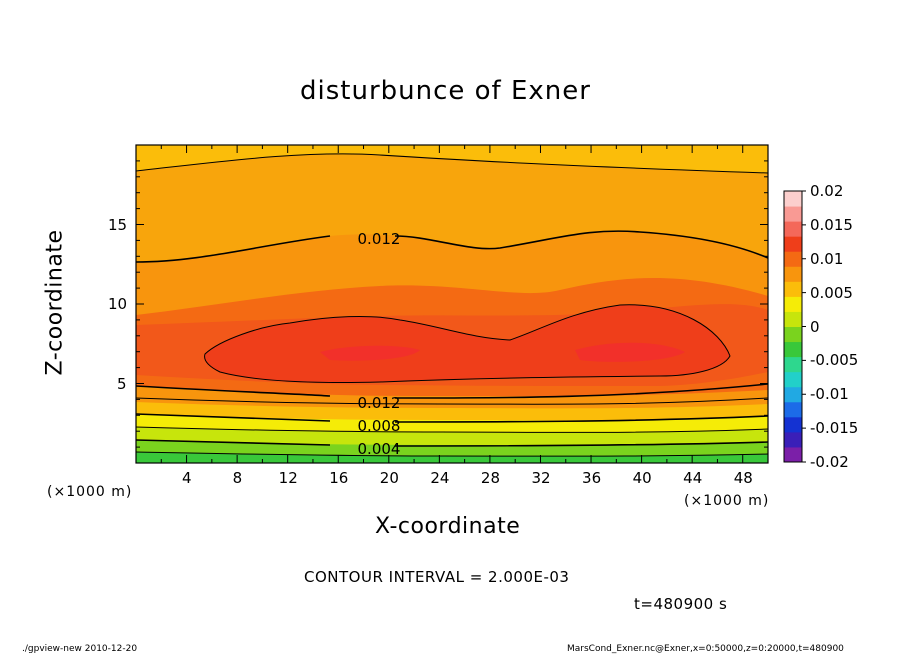 Image resolution: width=904 pixels, height=654 pixels. I want to click on x-axis-unit-left: (×1000 m), so click(90, 492).